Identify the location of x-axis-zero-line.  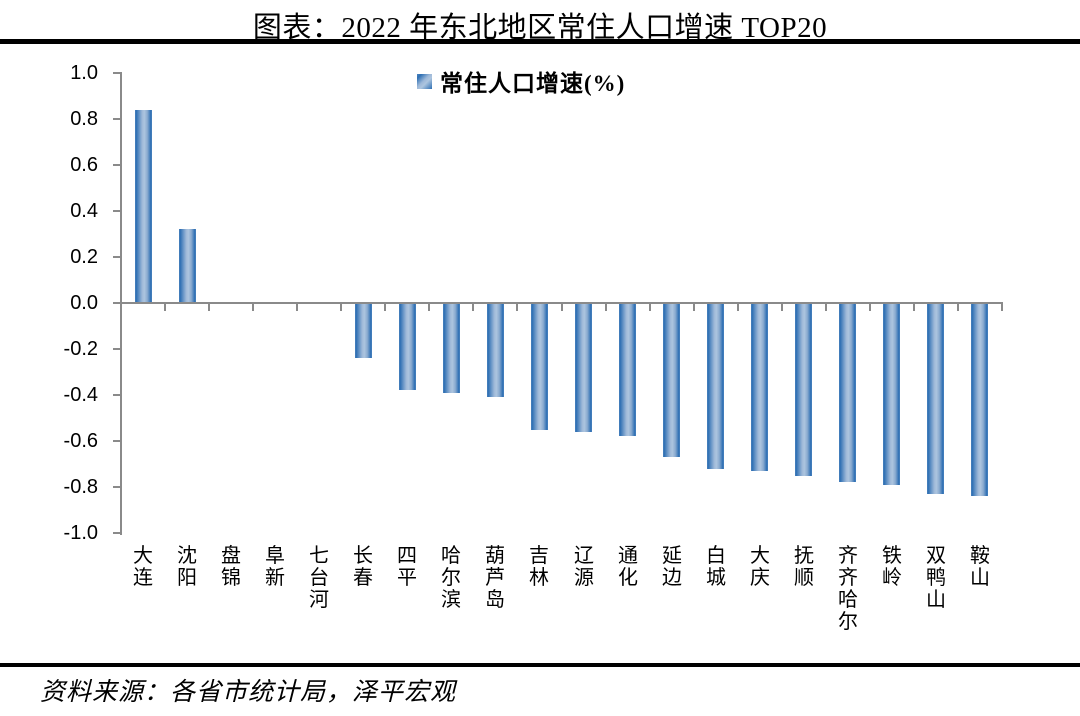
(558, 303).